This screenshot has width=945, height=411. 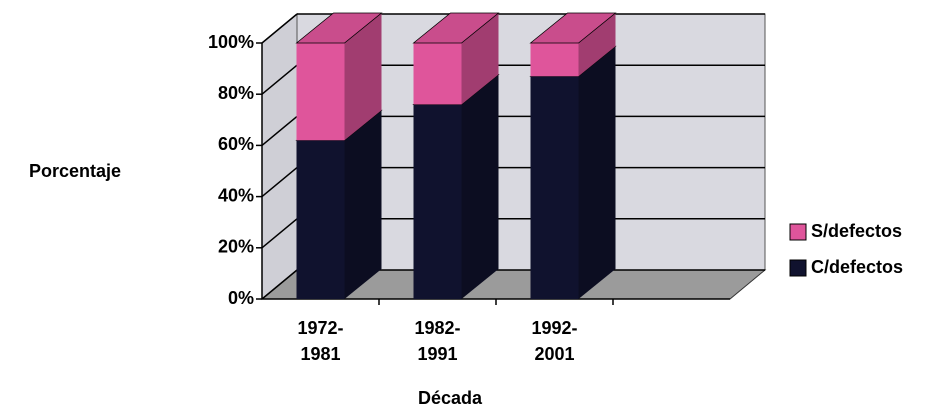 I want to click on legend-label: S/defectos, so click(x=856, y=231).